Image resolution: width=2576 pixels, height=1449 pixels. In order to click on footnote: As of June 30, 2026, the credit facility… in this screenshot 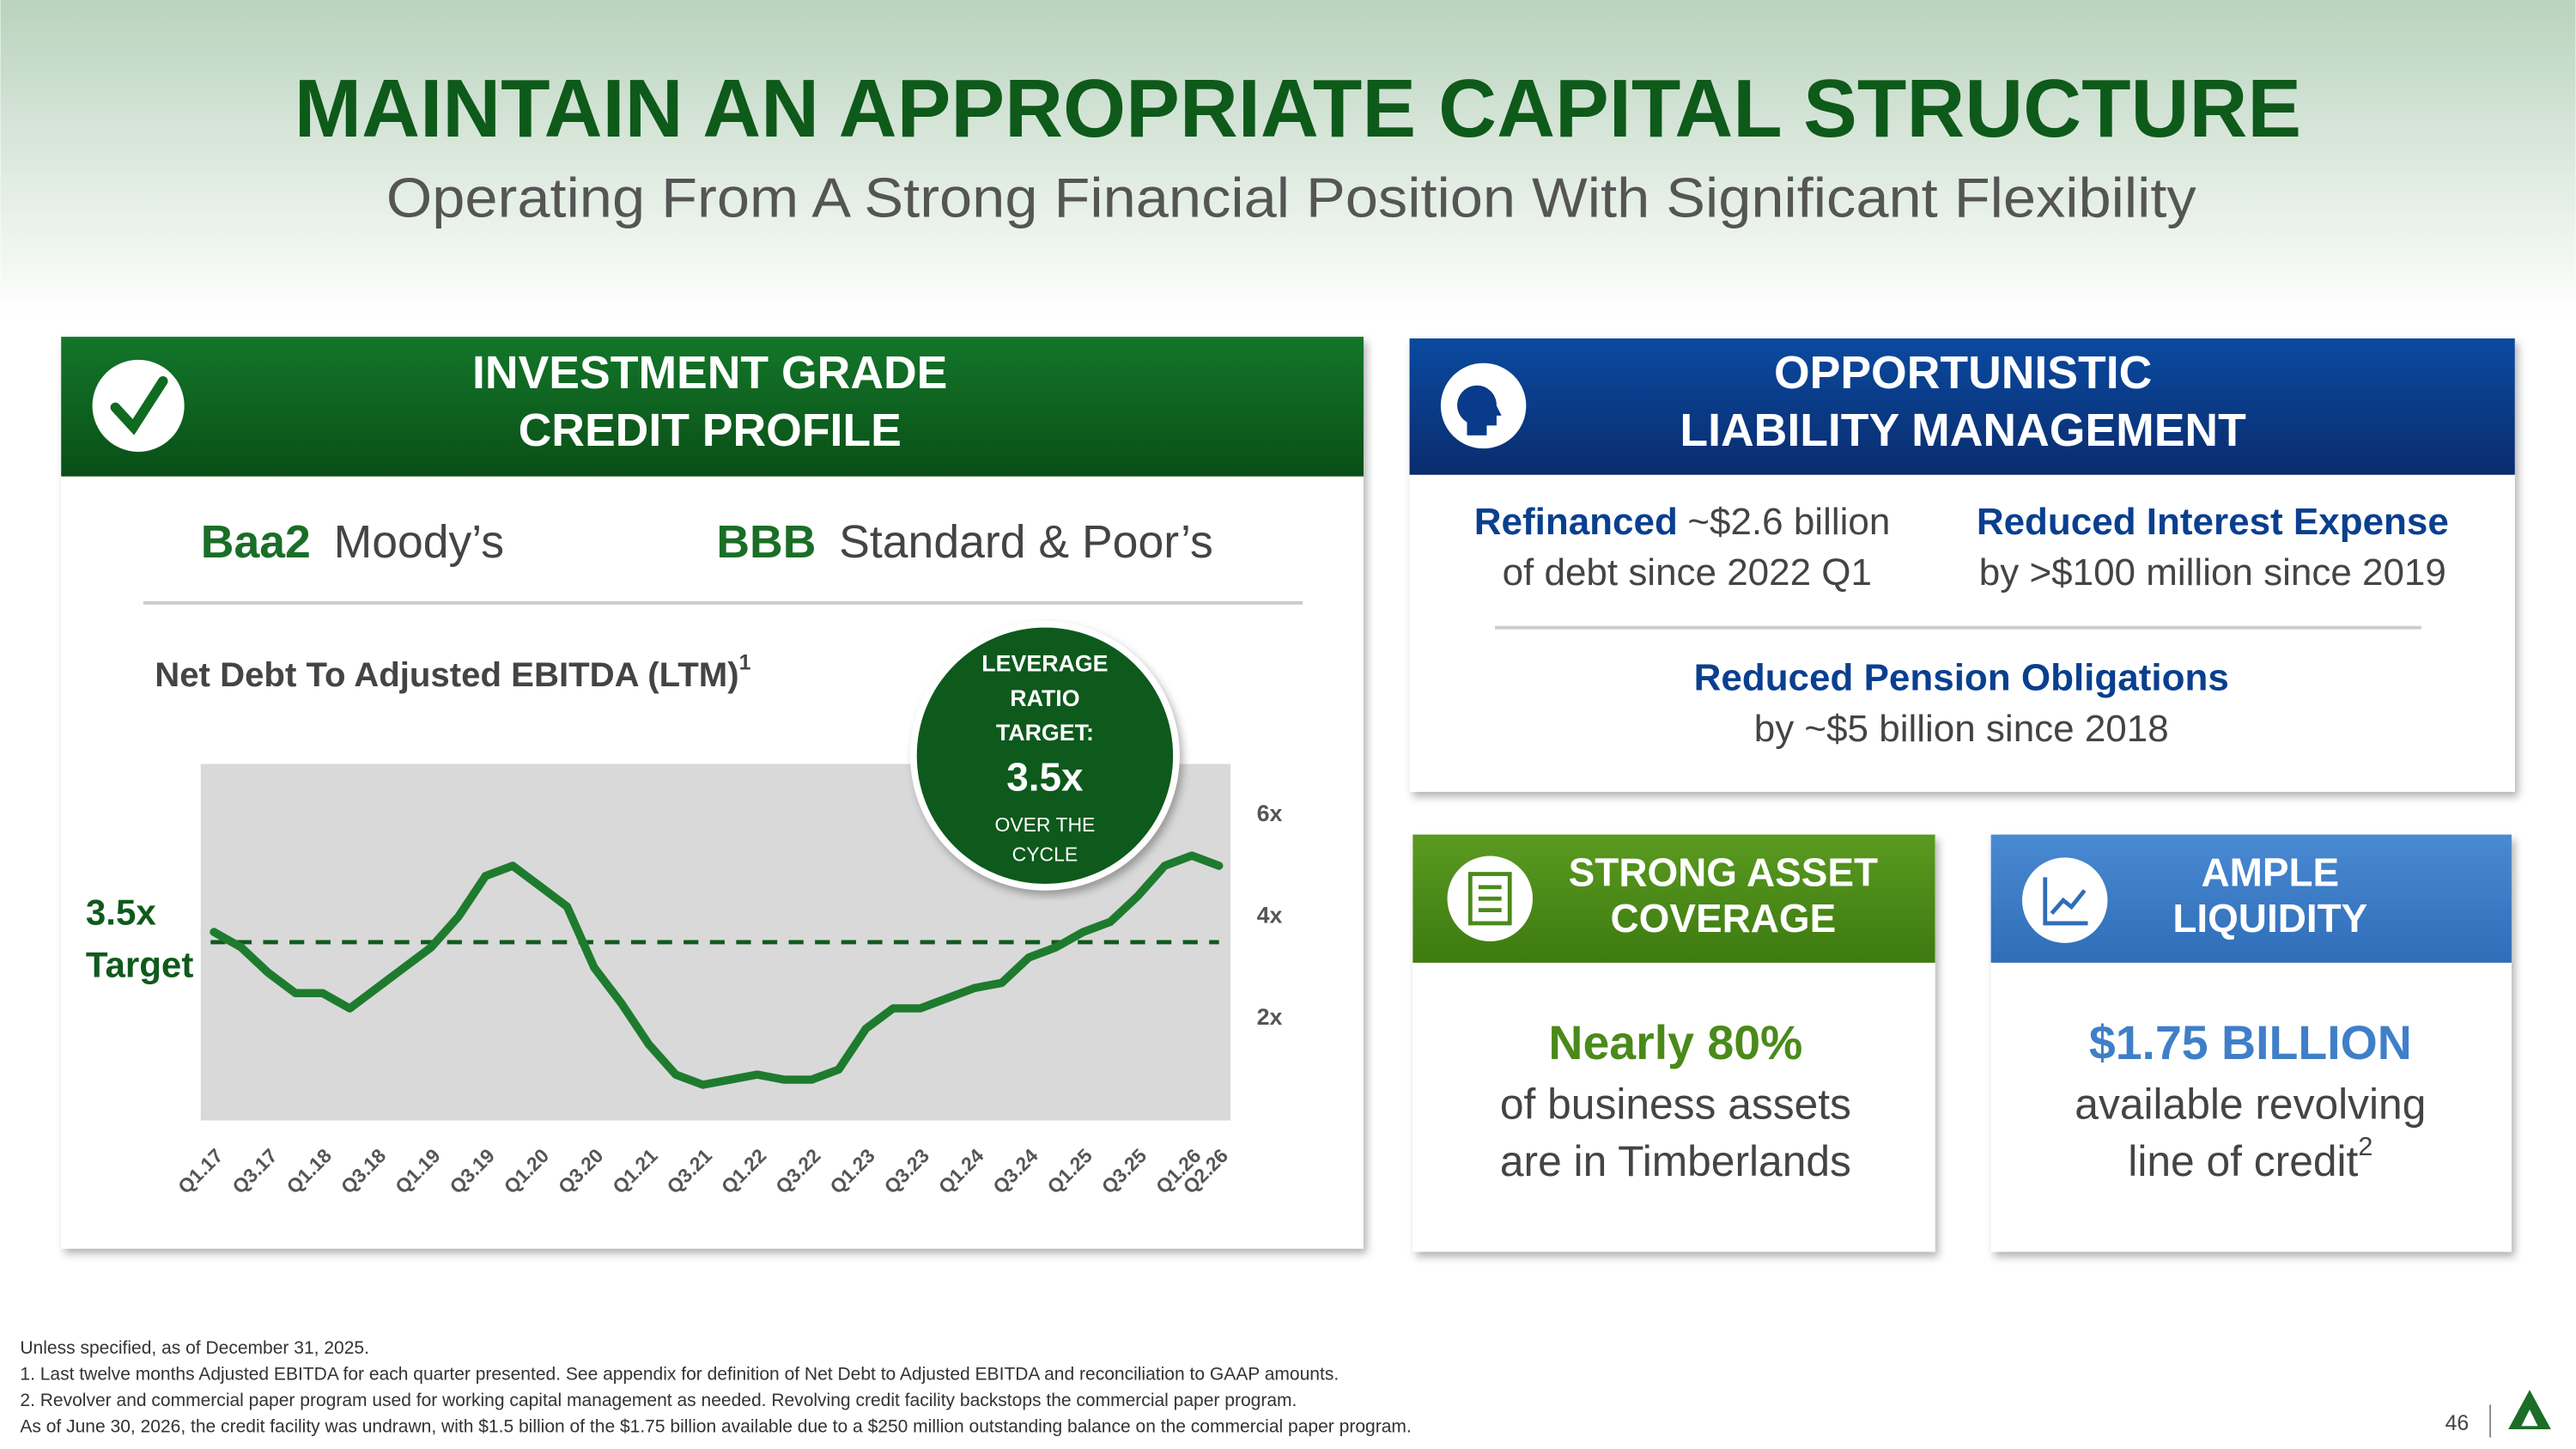, I will do `click(715, 1427)`.